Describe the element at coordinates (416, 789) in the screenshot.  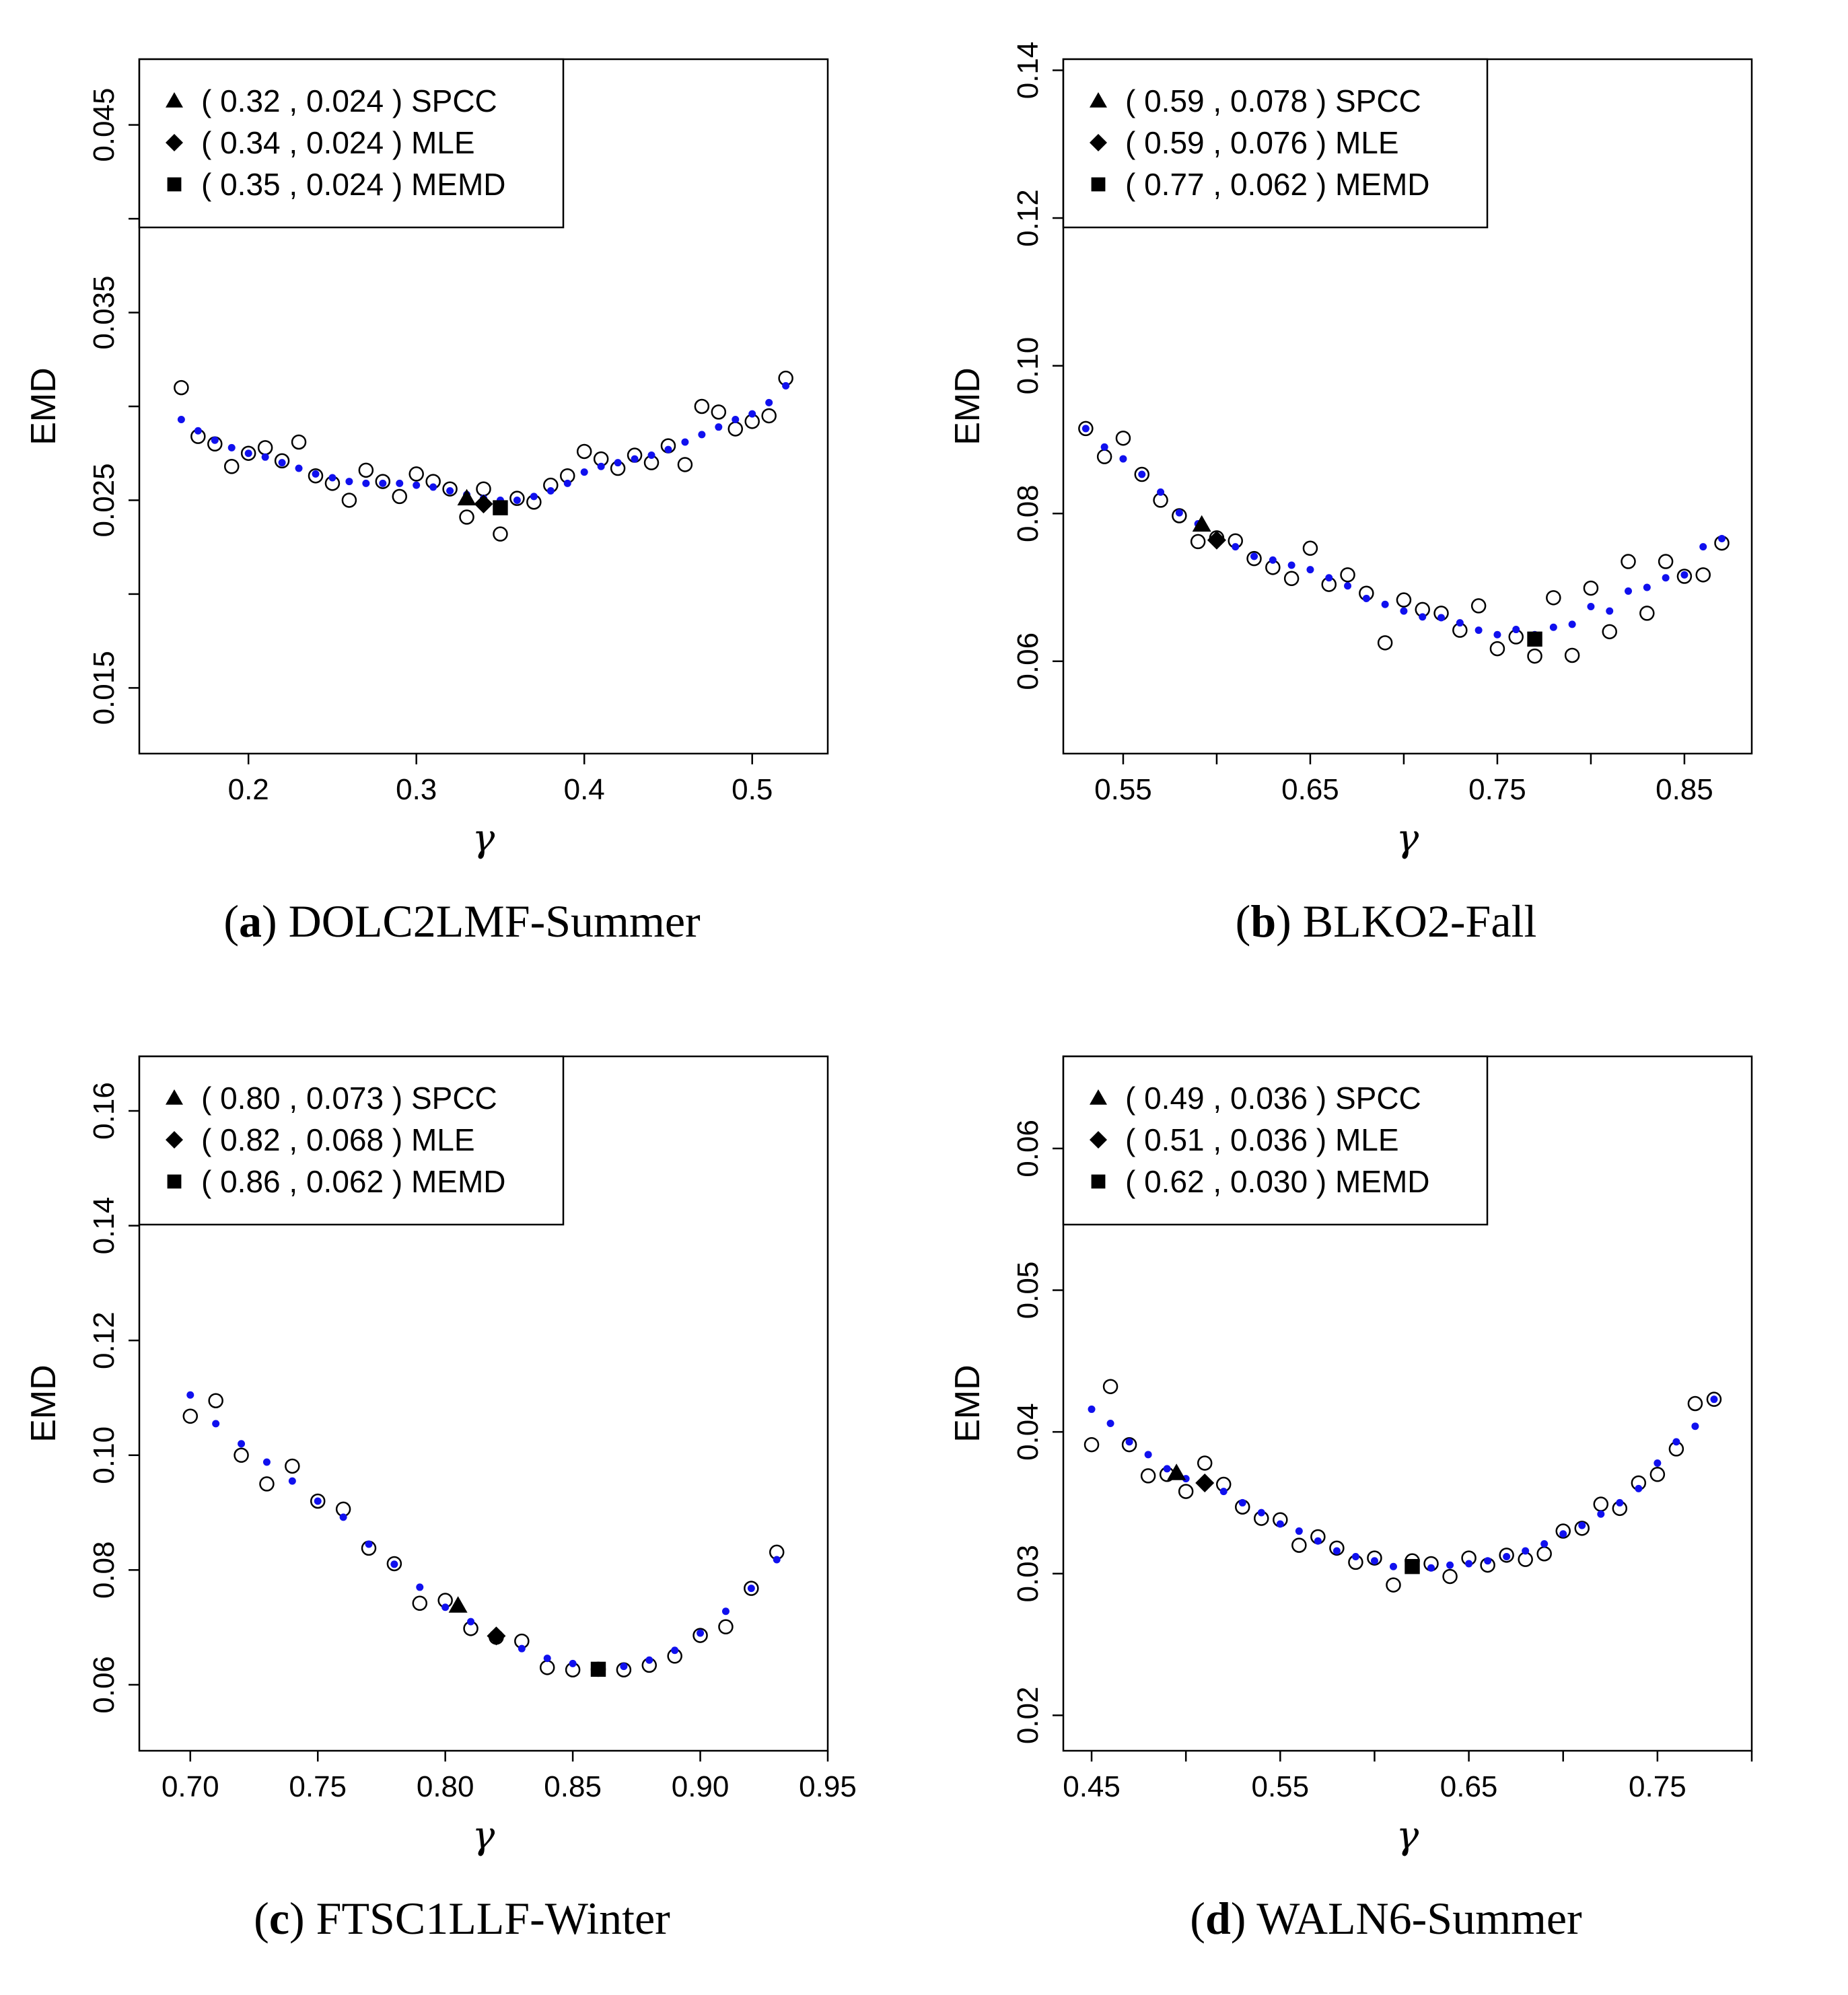
I see `x-tick-label: 0.3` at that location.